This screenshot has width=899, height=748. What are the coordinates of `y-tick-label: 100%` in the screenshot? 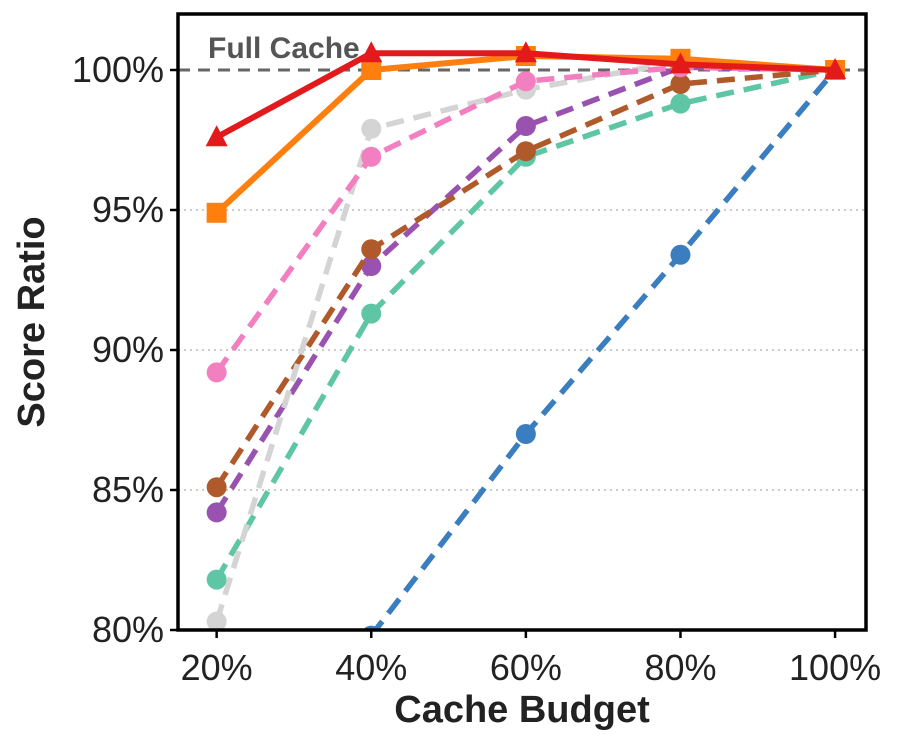 It's located at (118, 69).